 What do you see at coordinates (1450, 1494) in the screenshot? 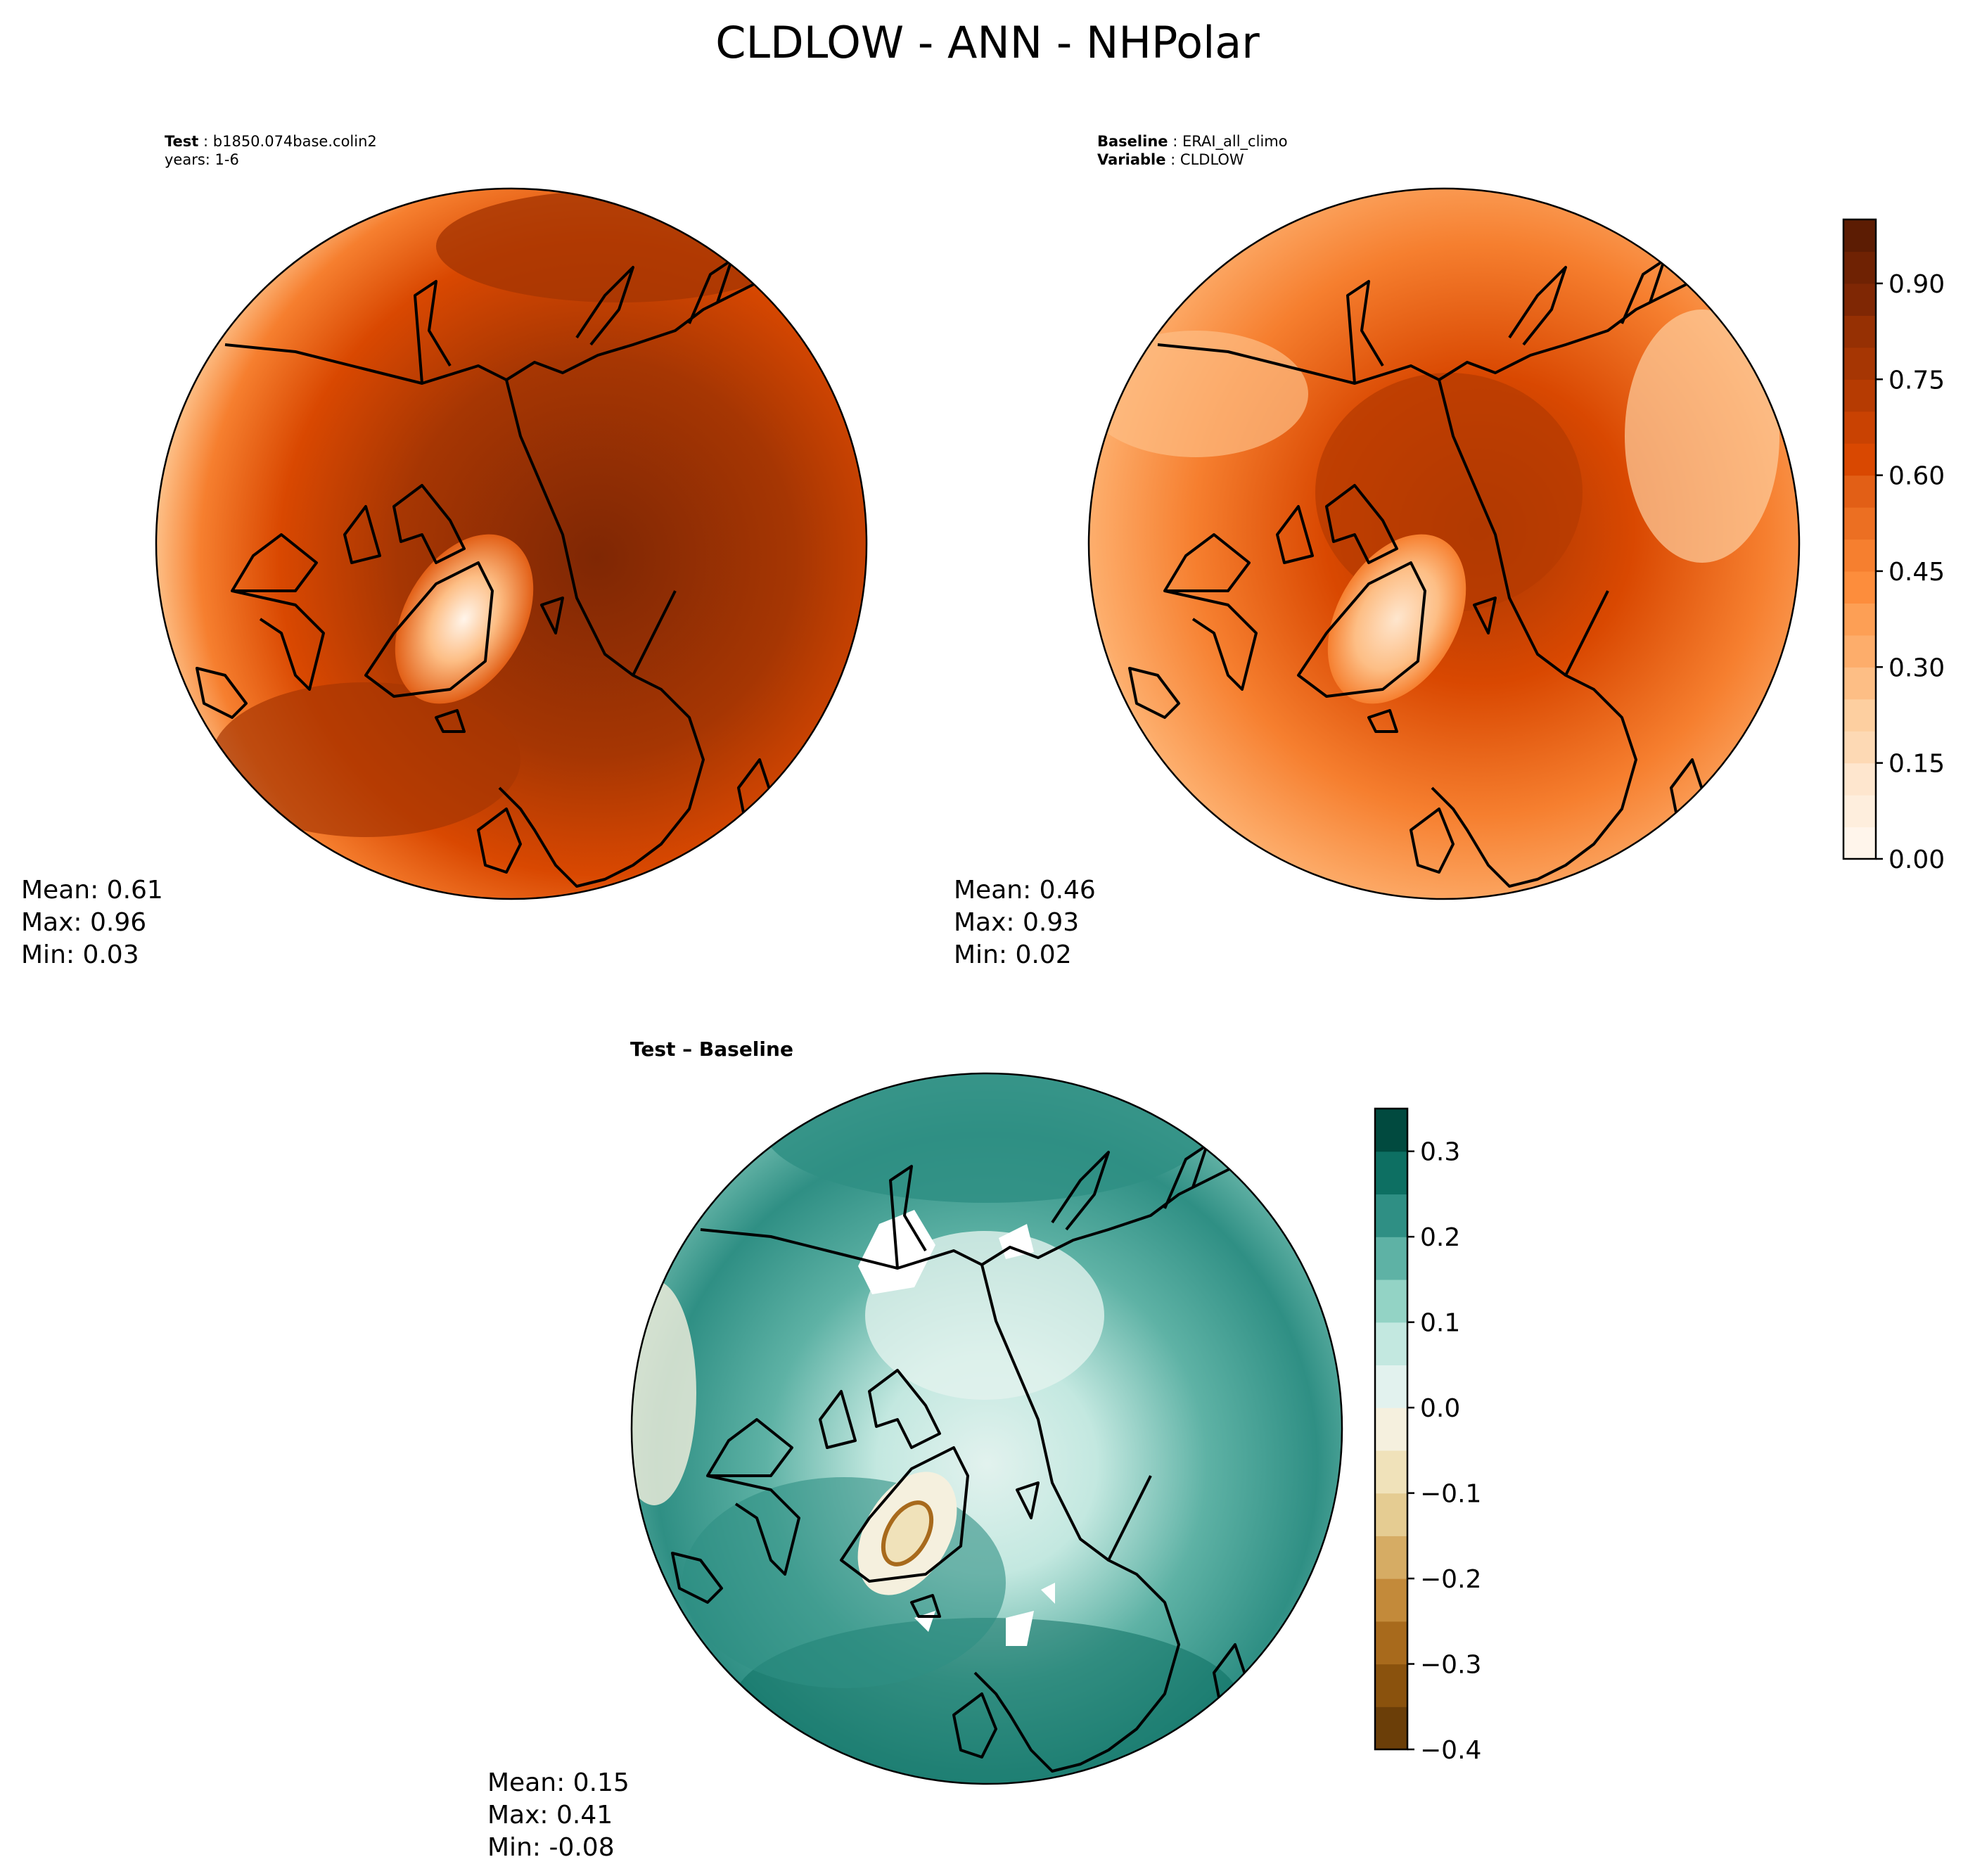
I see `cbar-diff-tick-label: −0.1` at bounding box center [1450, 1494].